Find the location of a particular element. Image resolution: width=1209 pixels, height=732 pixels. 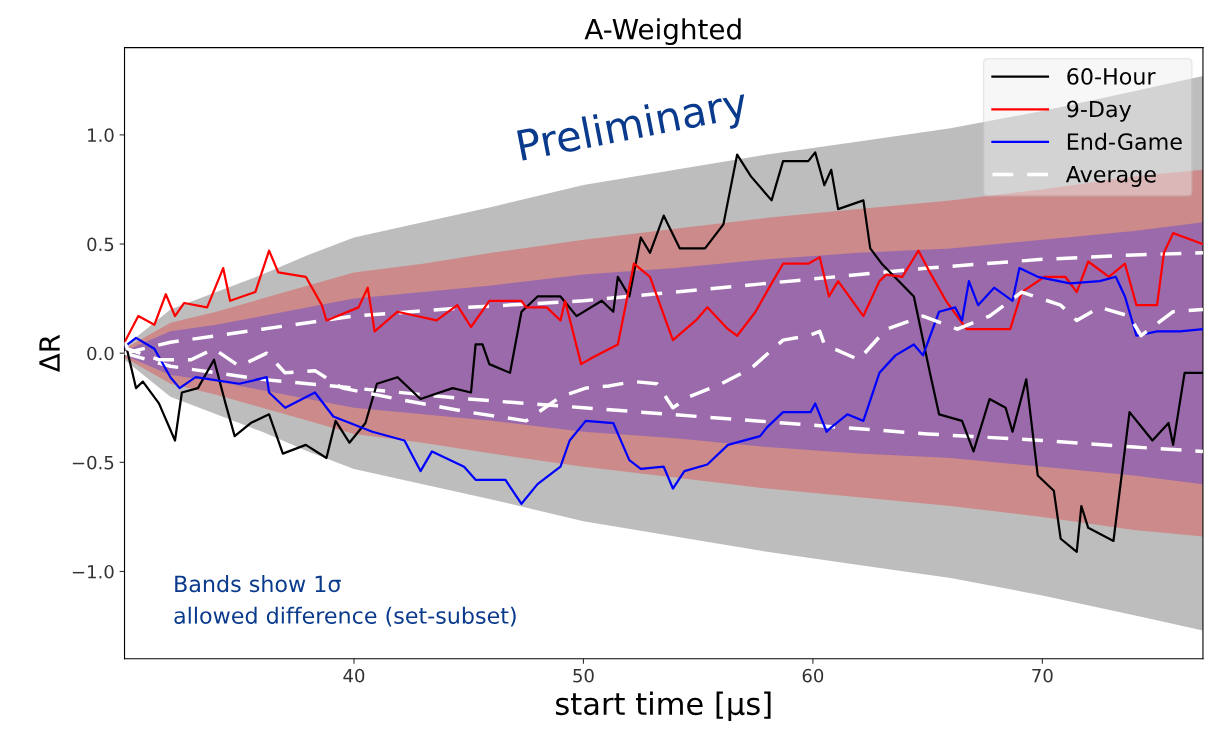

y-tick-label: 0.0 is located at coordinates (100, 353).